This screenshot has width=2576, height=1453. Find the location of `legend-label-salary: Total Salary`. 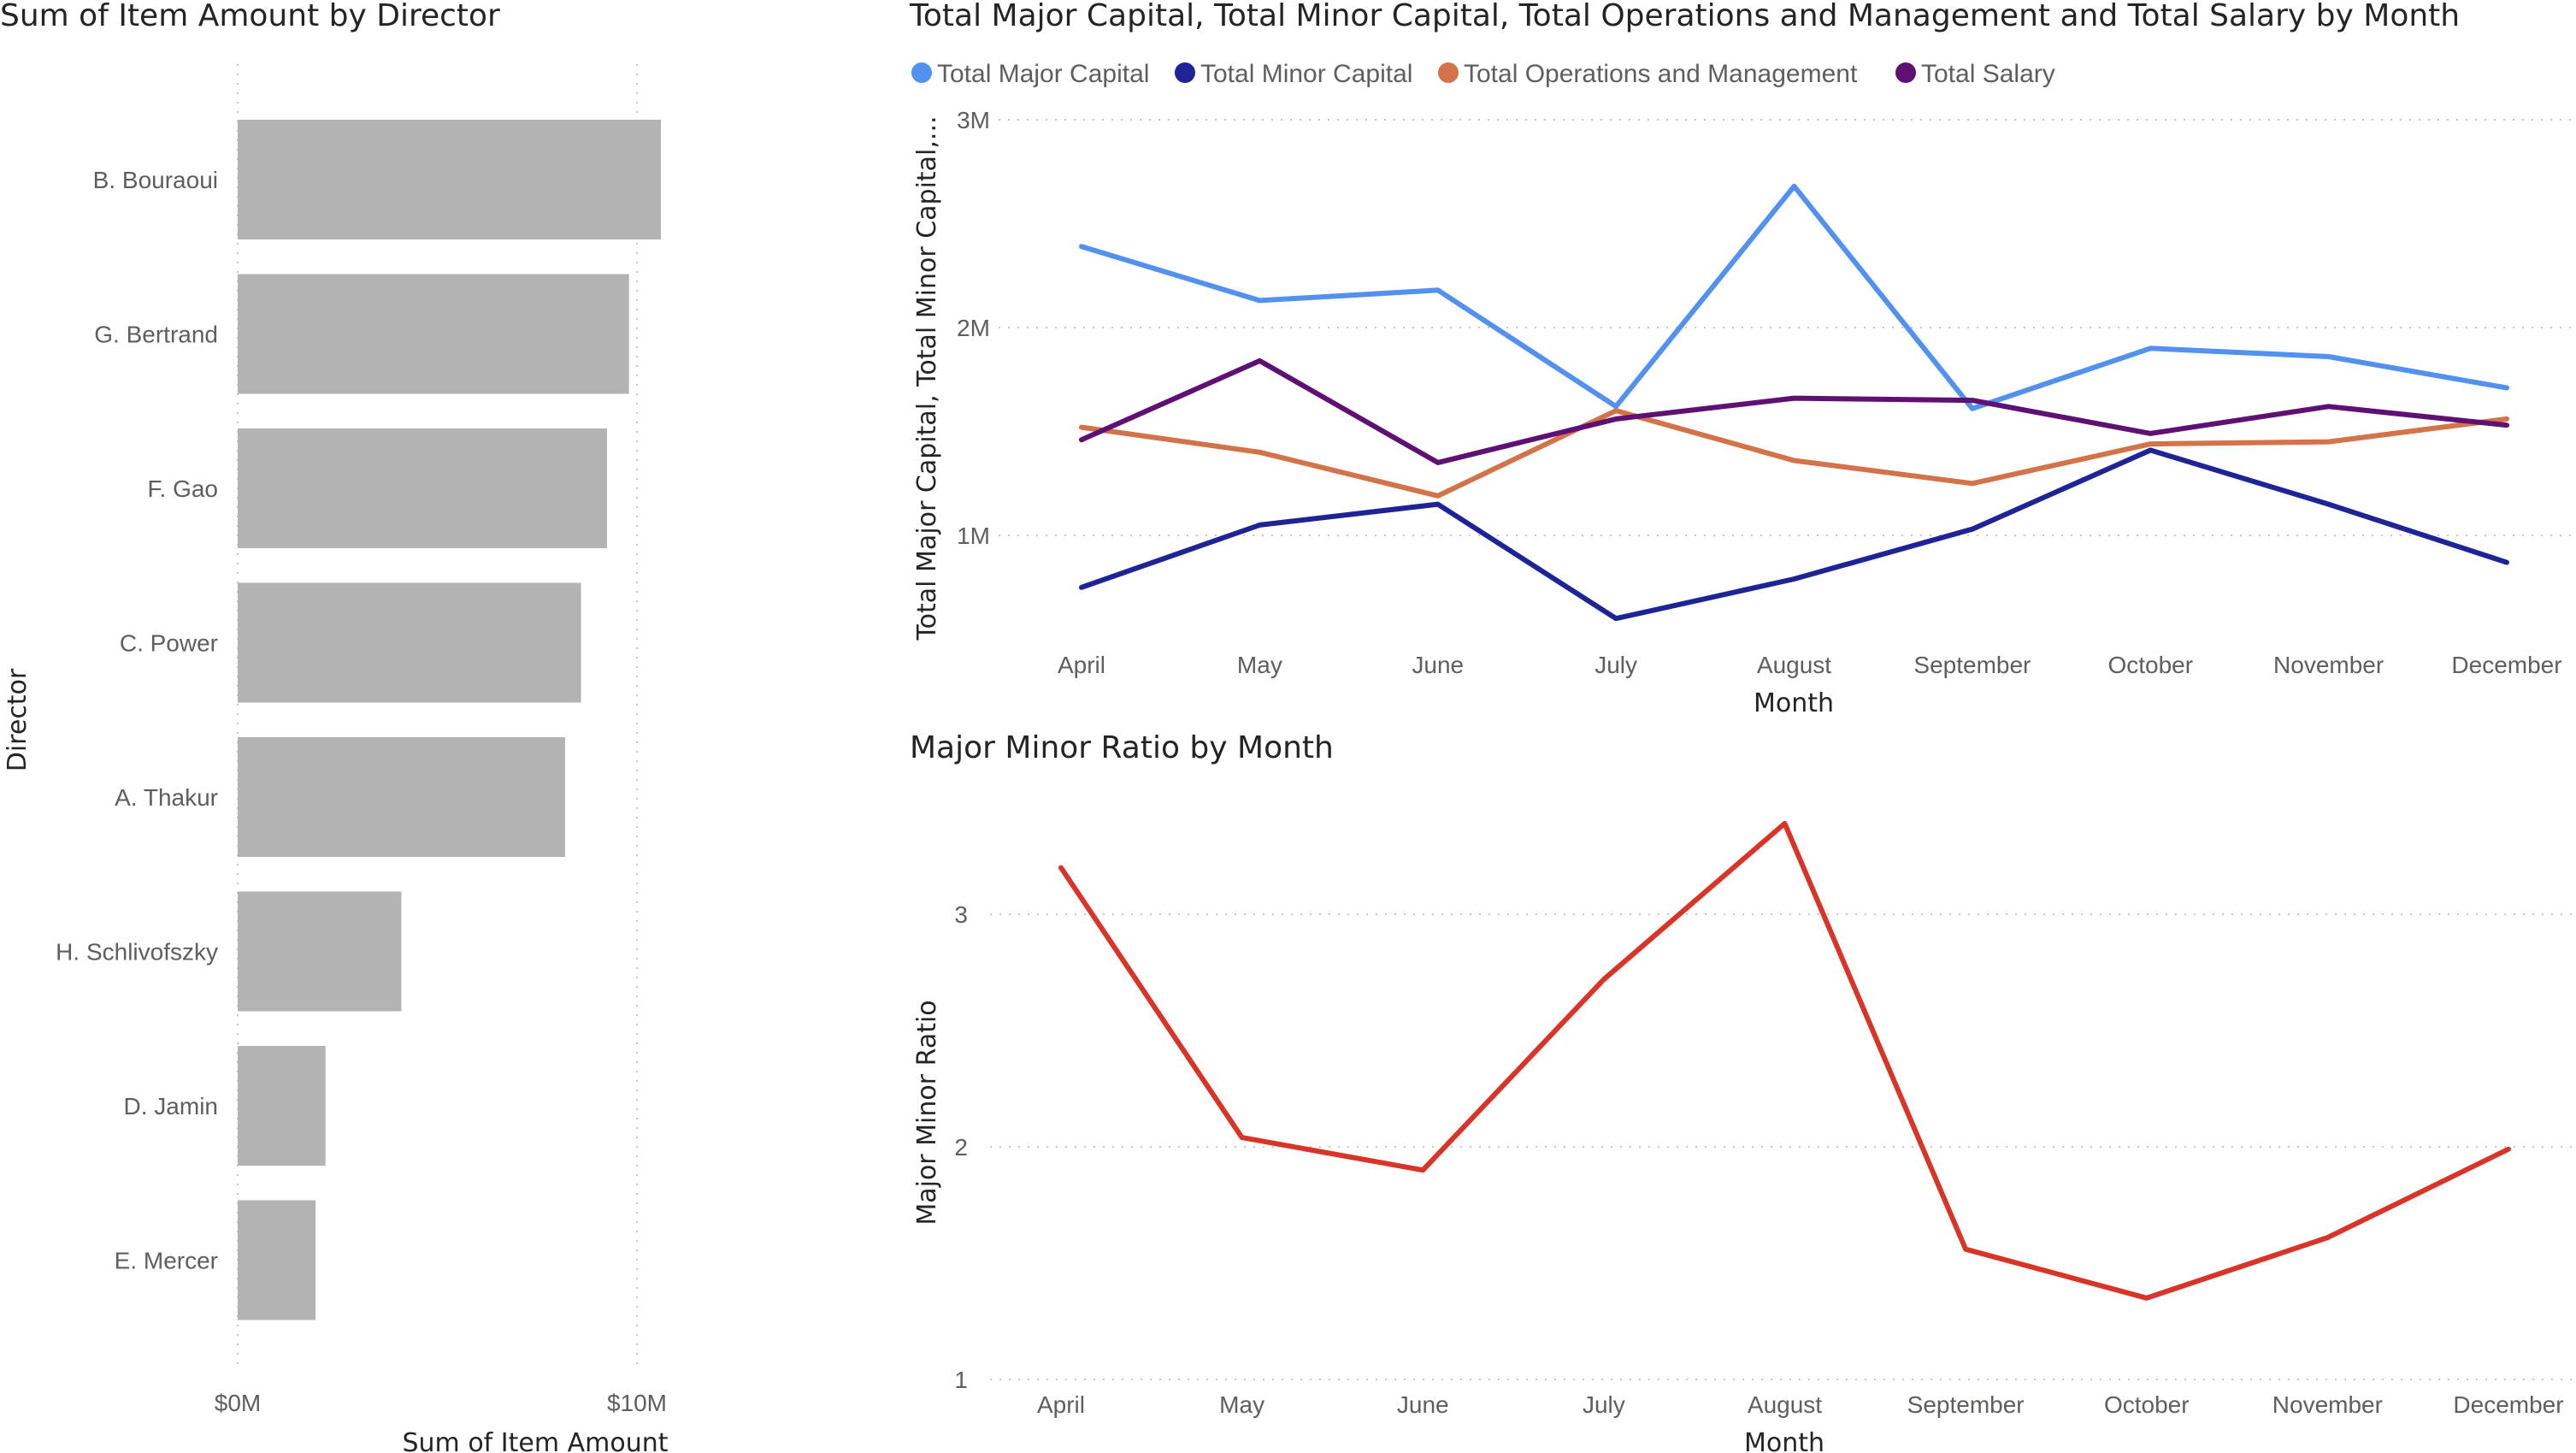

legend-label-salary: Total Salary is located at coordinates (1988, 74).